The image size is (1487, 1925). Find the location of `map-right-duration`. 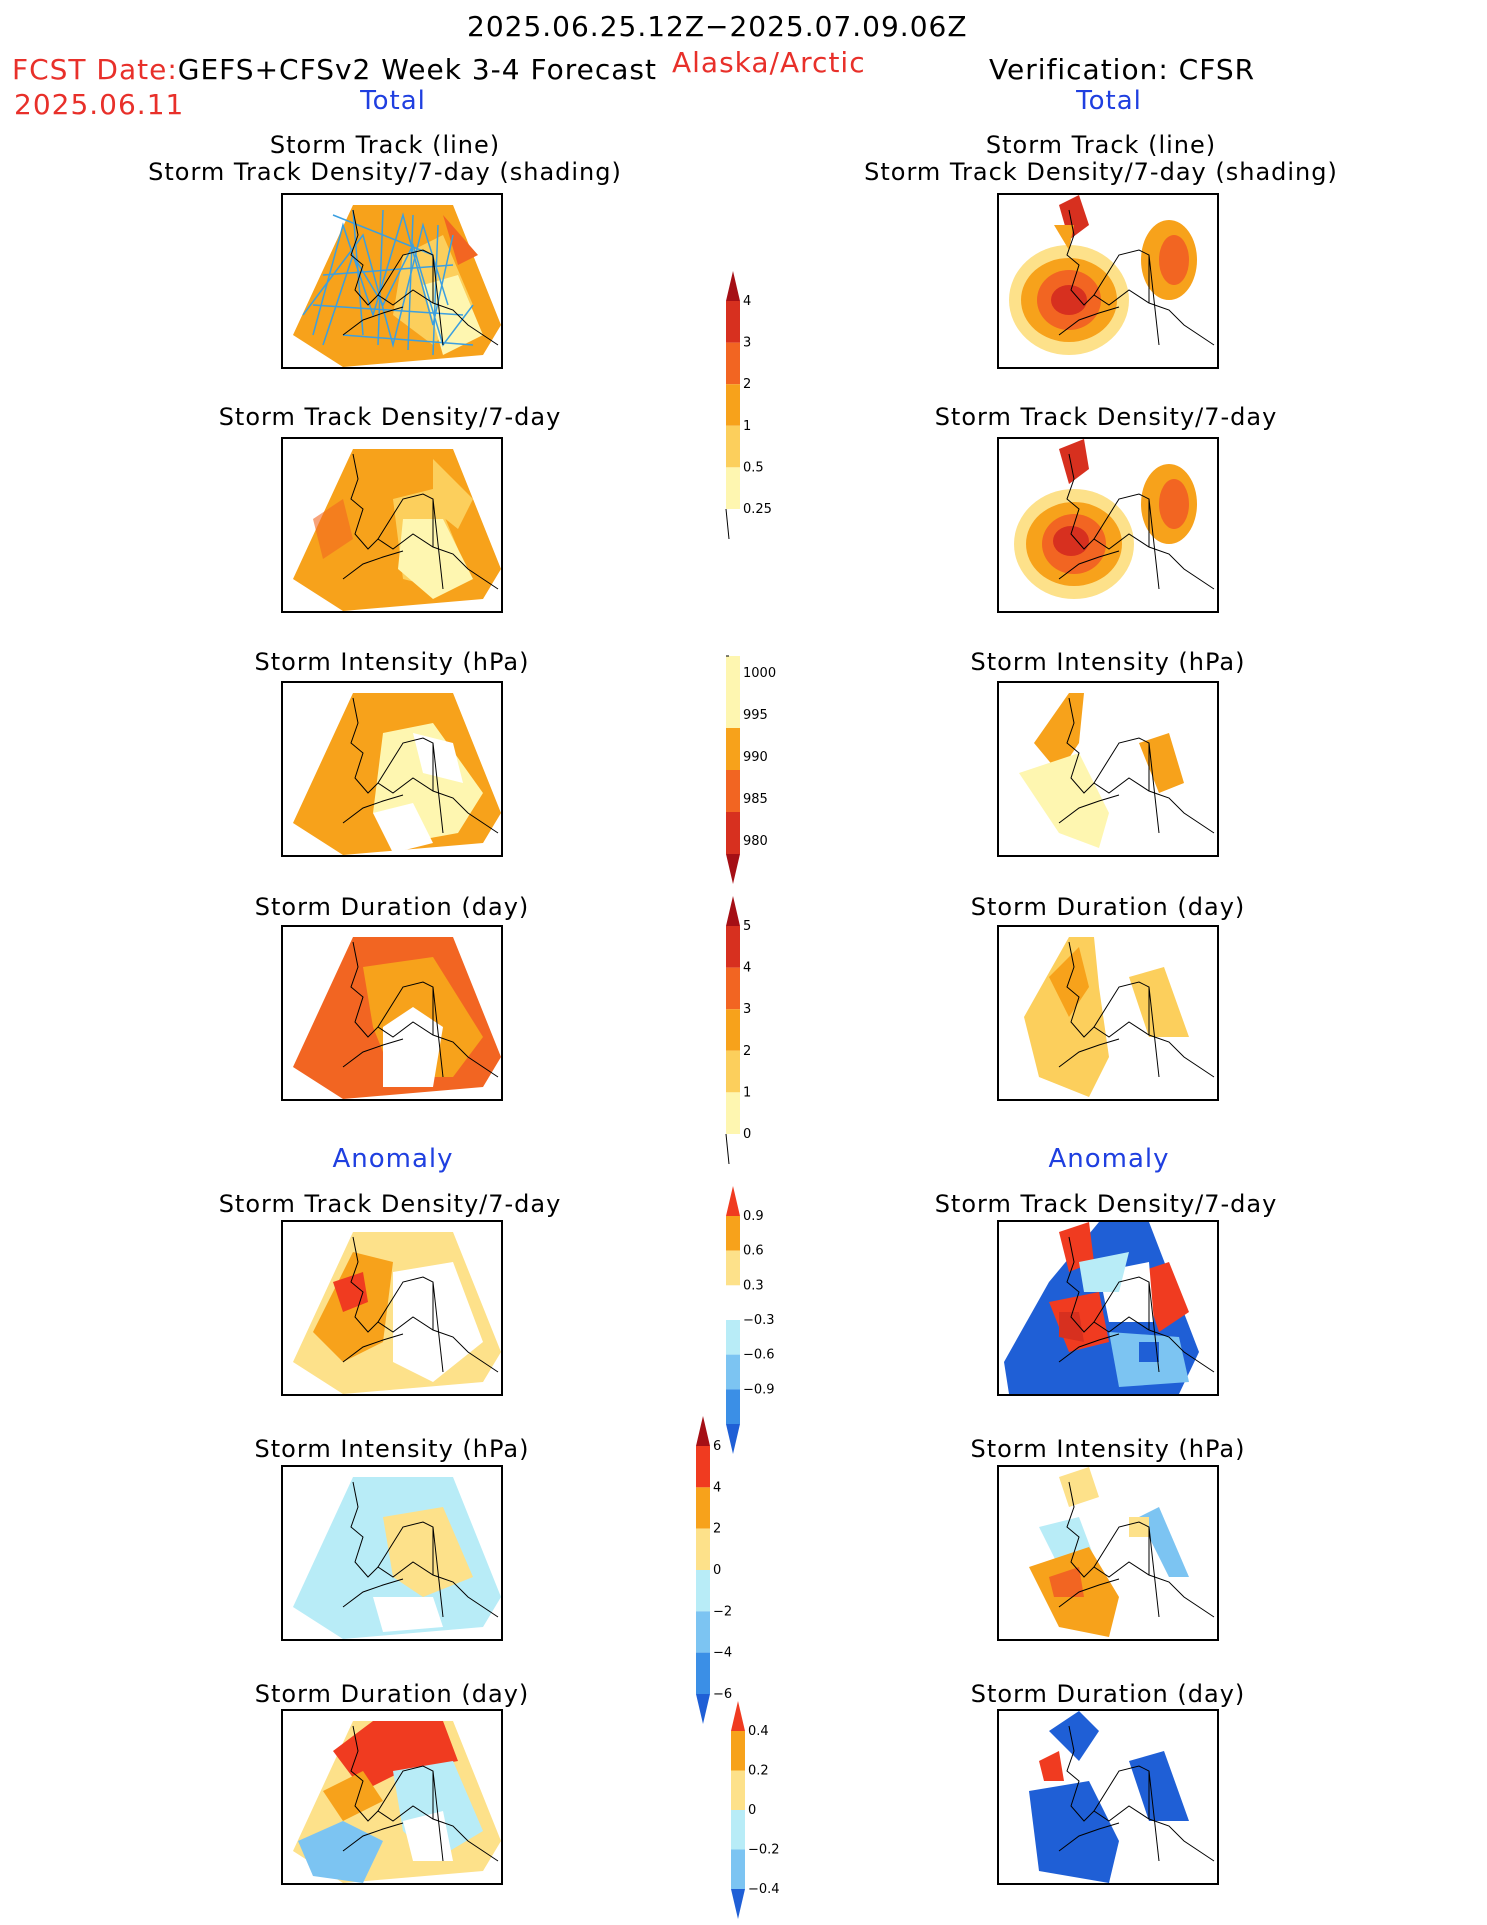

map-right-duration is located at coordinates (1108, 1013).